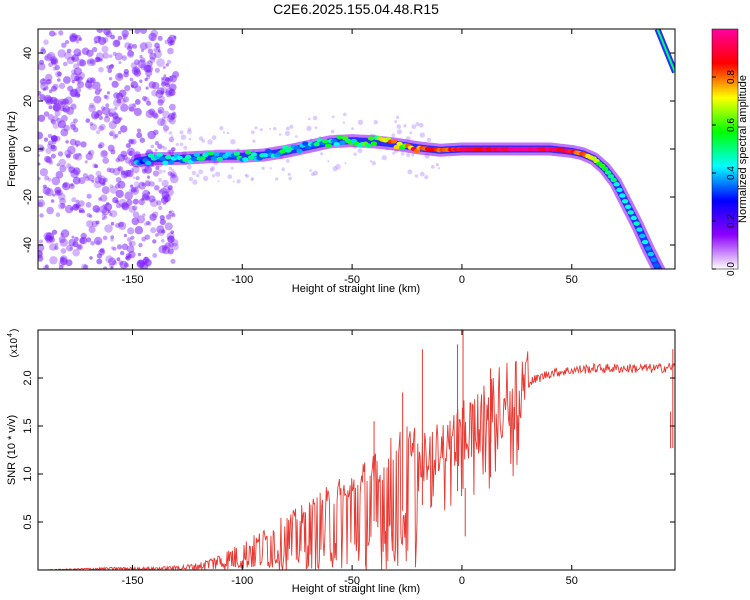  What do you see at coordinates (731, 269) in the screenshot?
I see `colorbar-tick-label: 0.0` at bounding box center [731, 269].